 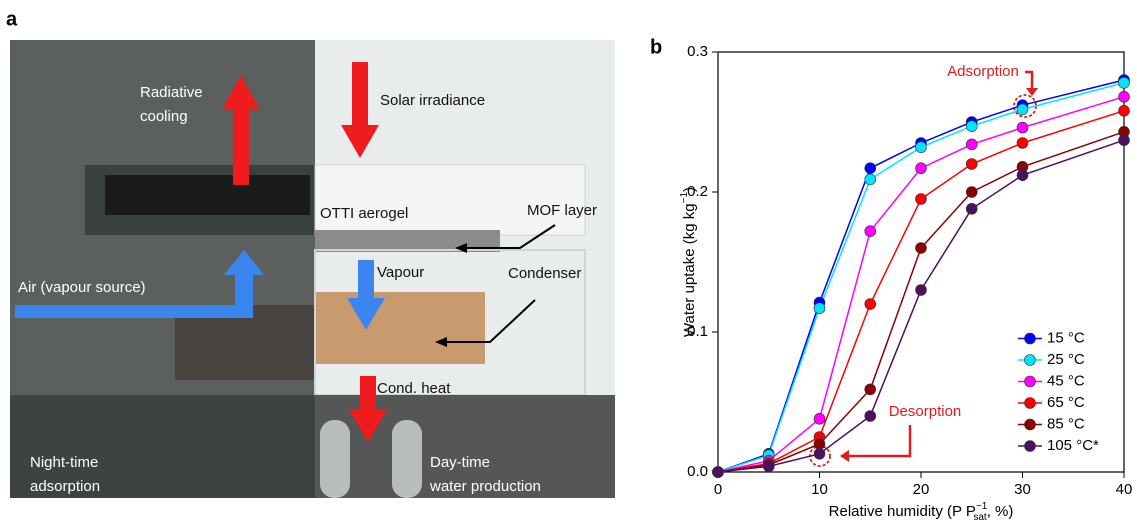 I want to click on device-cavity, so click(x=207, y=195).